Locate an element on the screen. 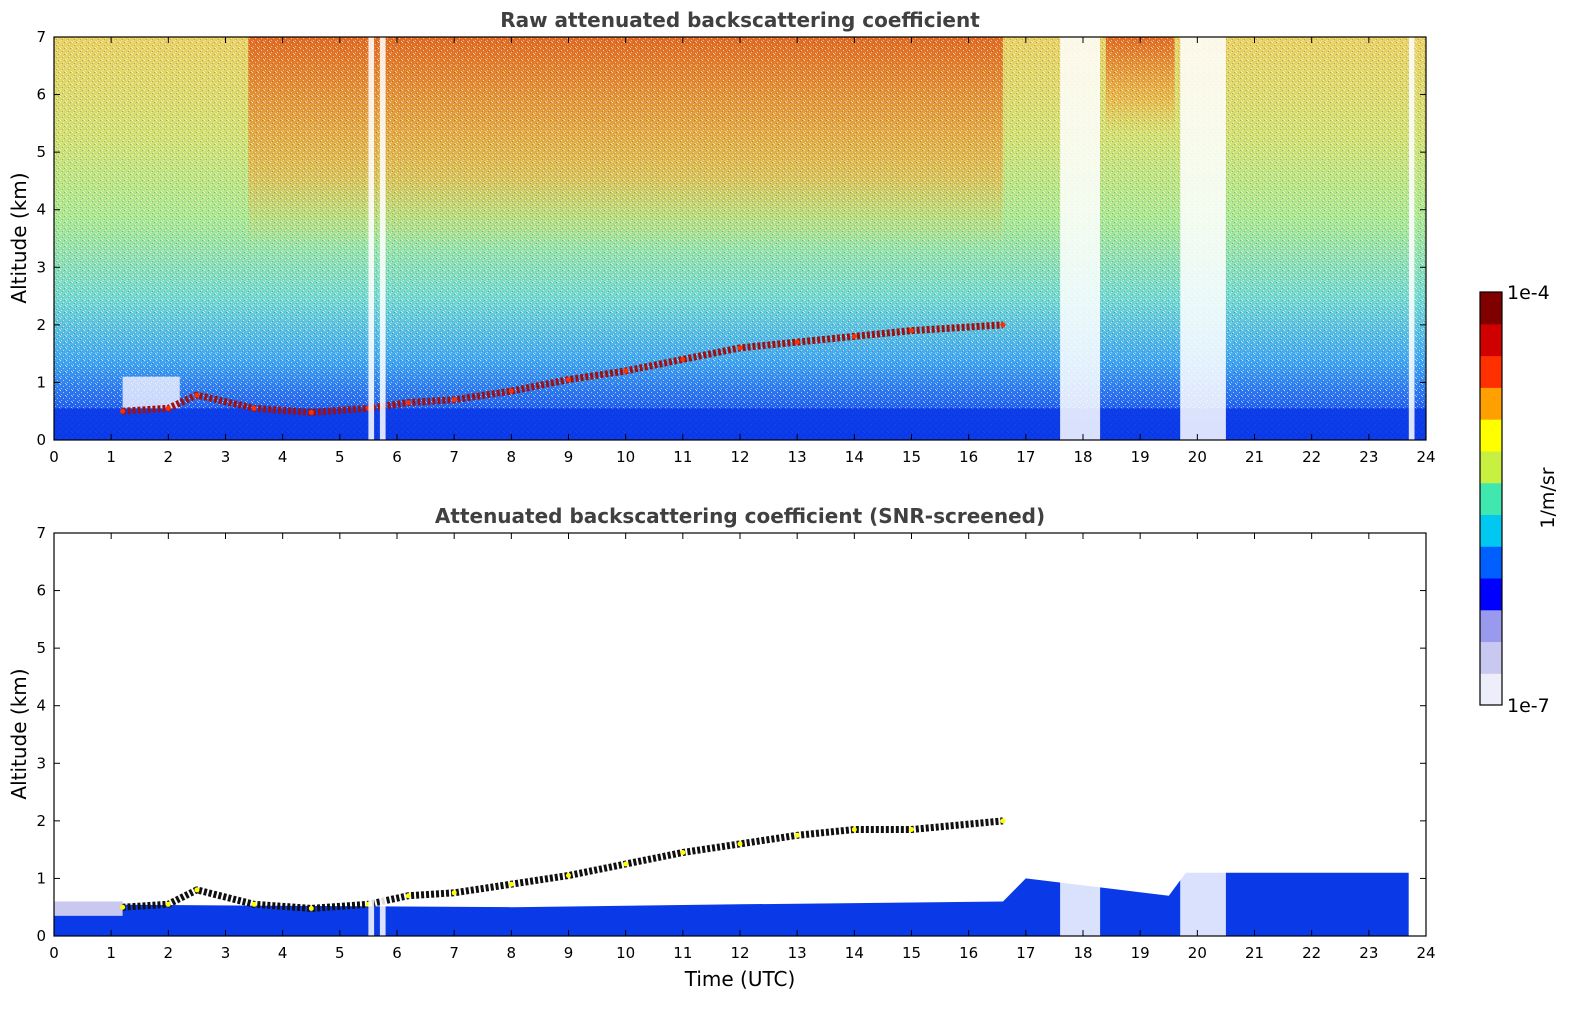  colorbar-unit-label: 1/m/sr is located at coordinates (1548, 497).